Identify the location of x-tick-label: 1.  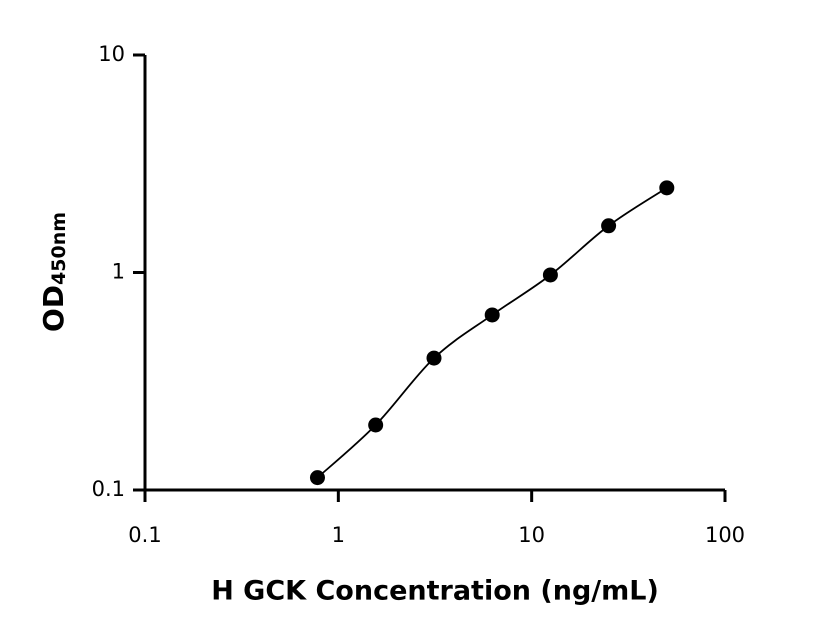
(338, 535).